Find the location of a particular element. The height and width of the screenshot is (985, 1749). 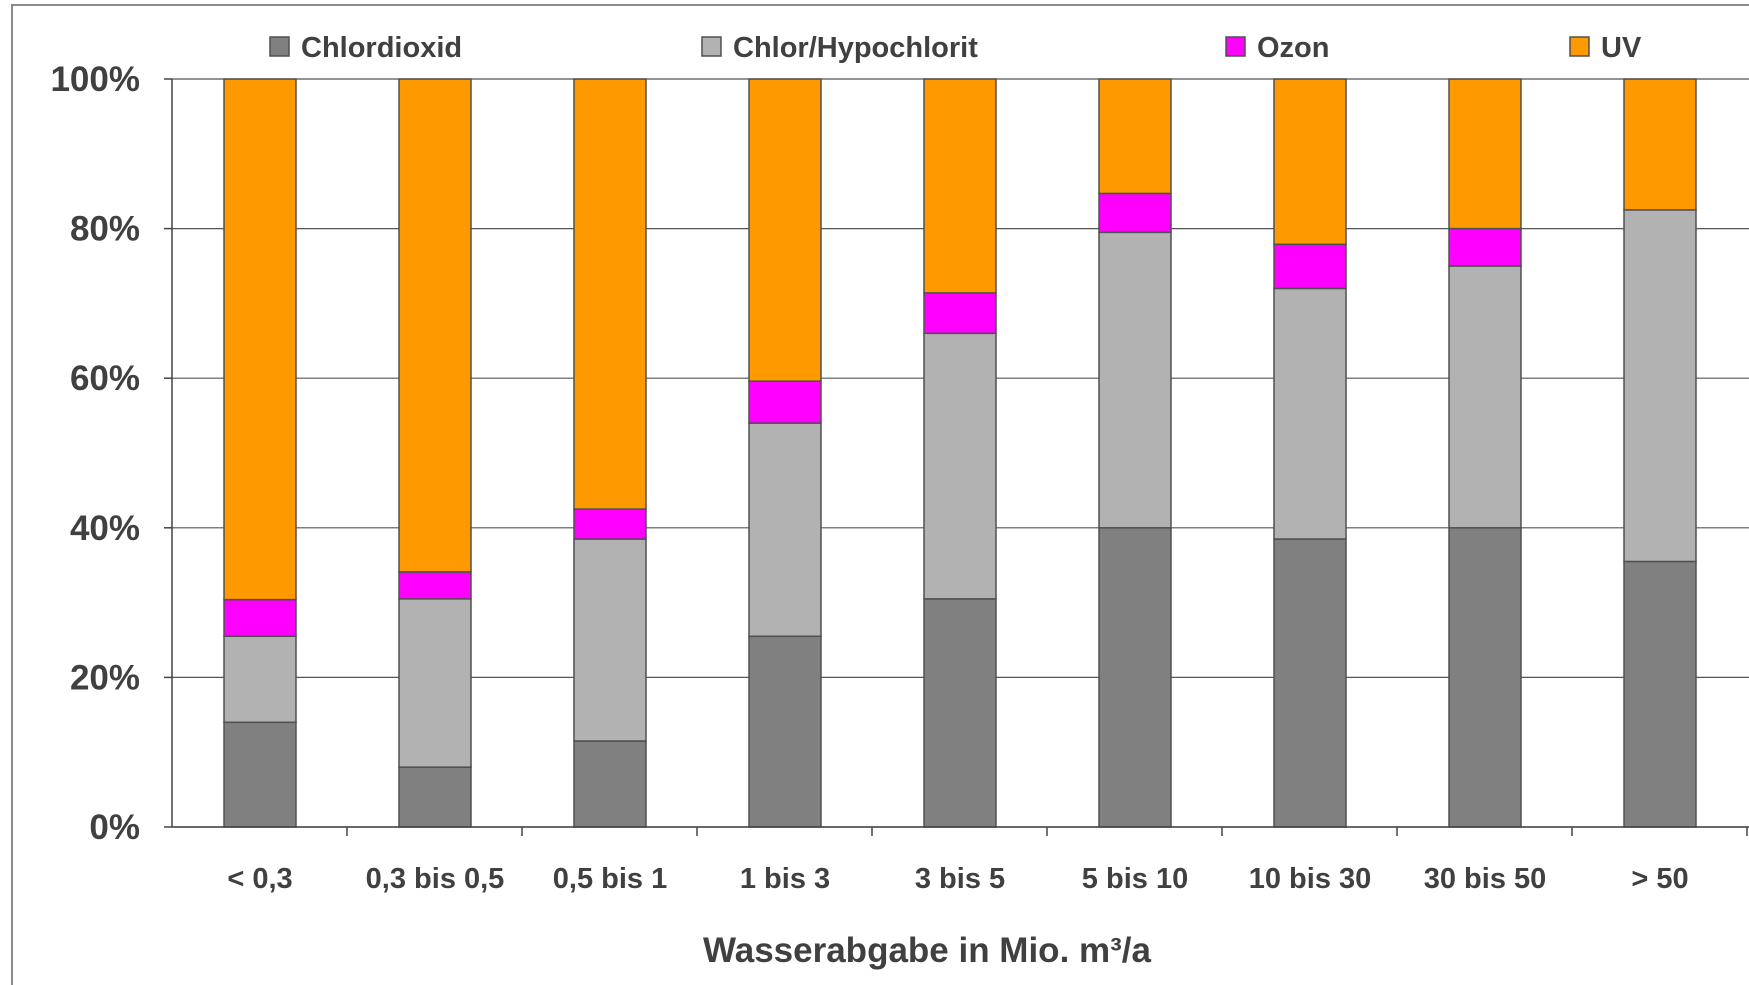

x-axis-title: Wasserabgabe in Mio. m³/a is located at coordinates (927, 950).